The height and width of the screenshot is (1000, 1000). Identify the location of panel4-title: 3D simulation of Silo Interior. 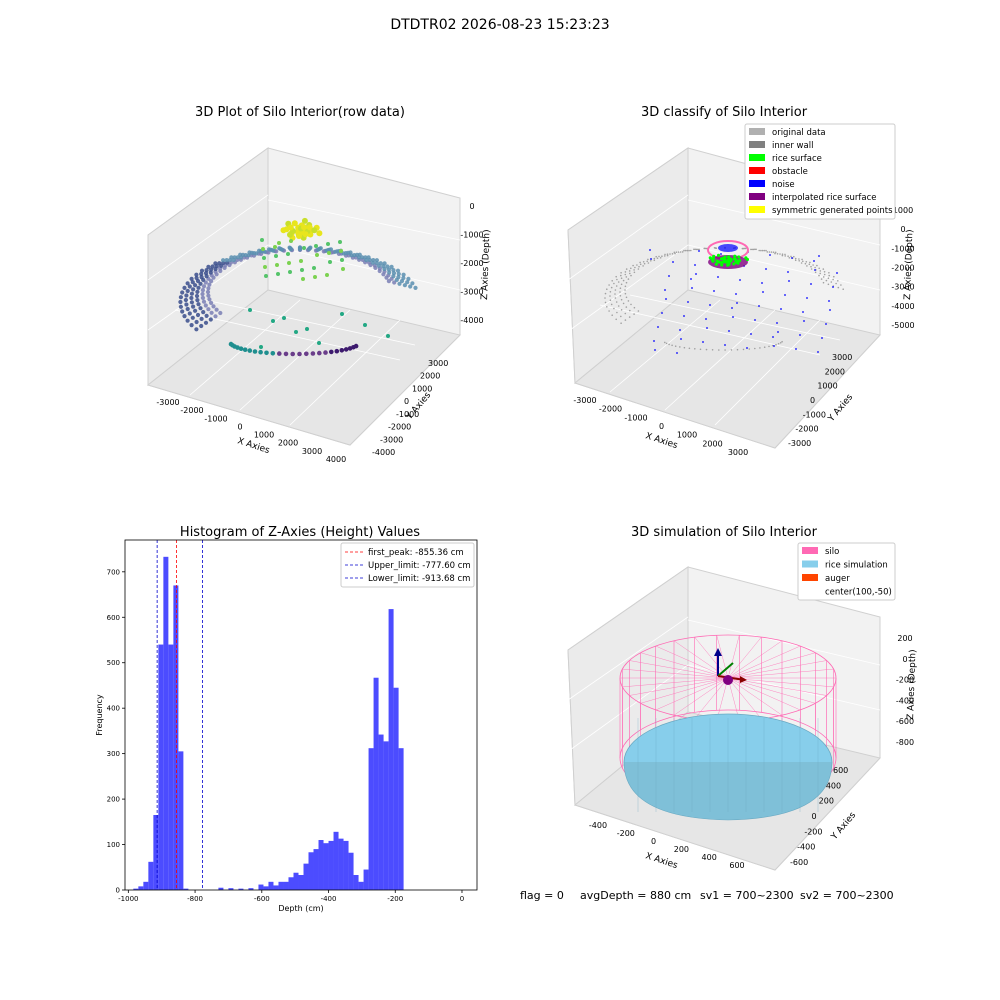
(724, 532).